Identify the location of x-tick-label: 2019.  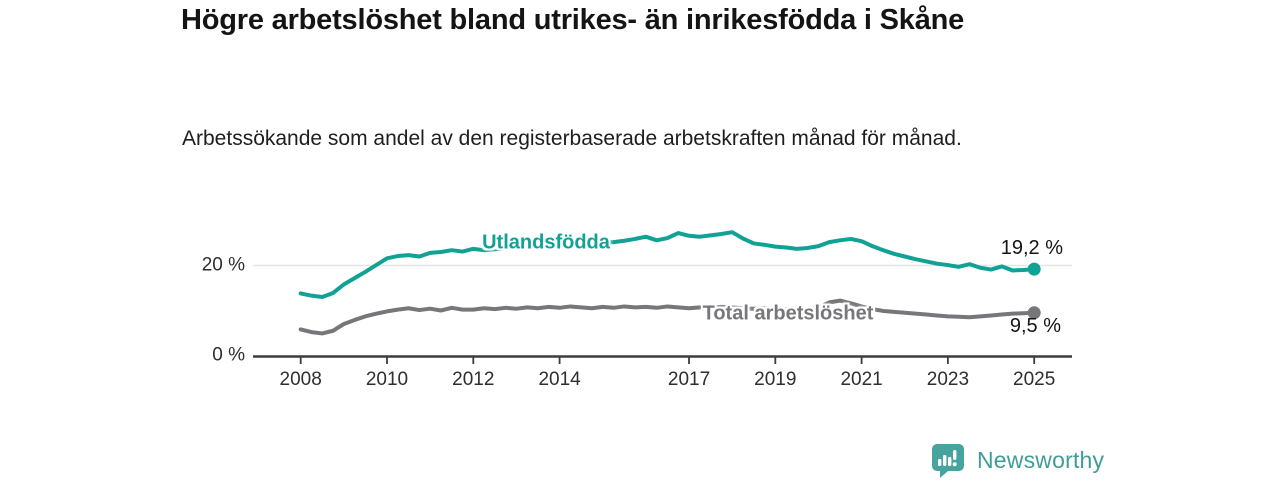
(775, 379).